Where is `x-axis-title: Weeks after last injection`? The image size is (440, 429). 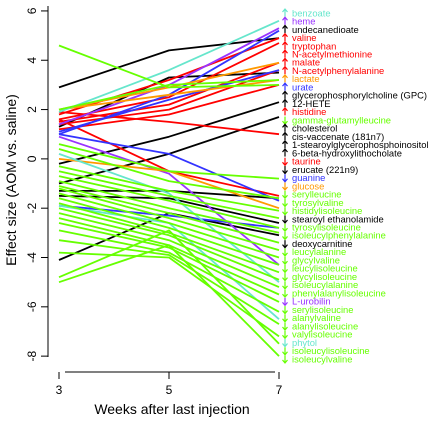
x-axis-title: Weeks after last injection is located at coordinates (171, 409).